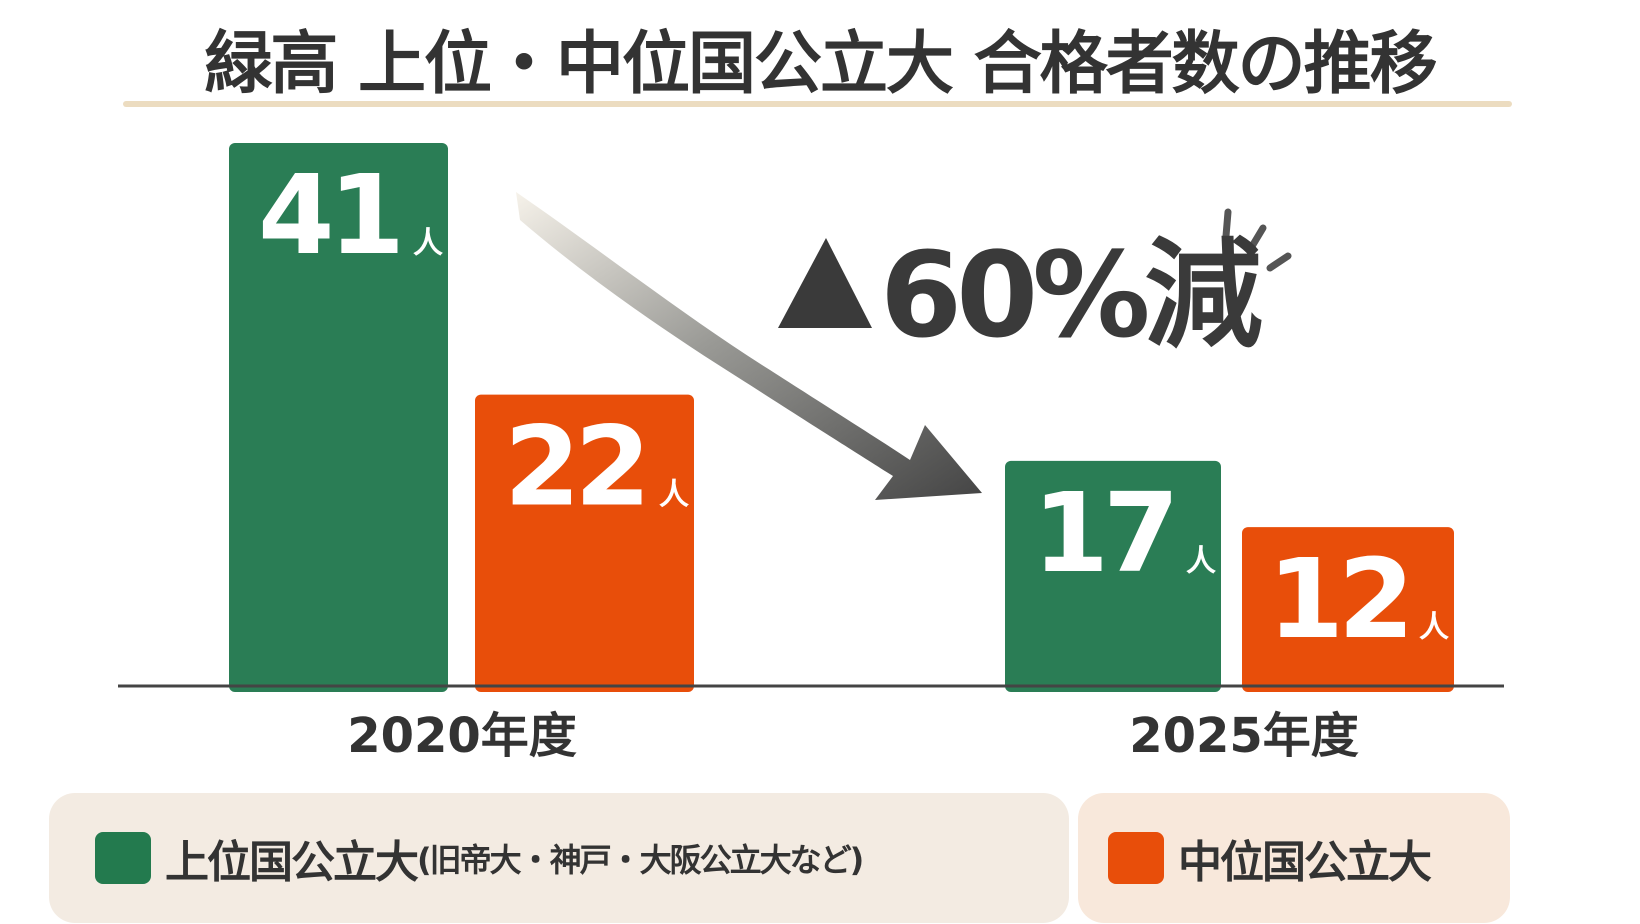 The image size is (1640, 924). Describe the element at coordinates (749, 346) in the screenshot. I see `decrease-arrow` at that location.